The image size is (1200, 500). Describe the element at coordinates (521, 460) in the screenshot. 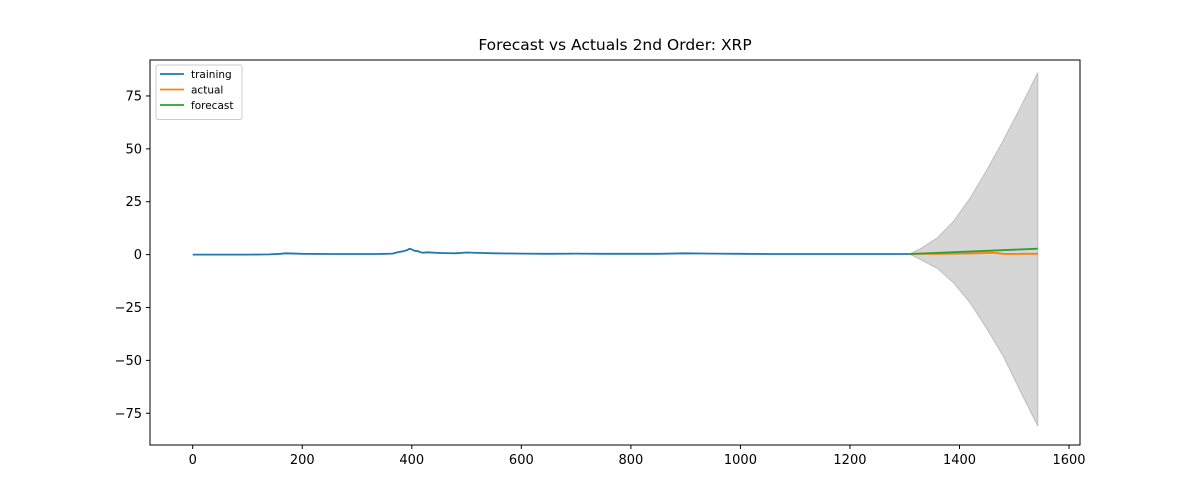

I see `x-tick-label: 600` at that location.